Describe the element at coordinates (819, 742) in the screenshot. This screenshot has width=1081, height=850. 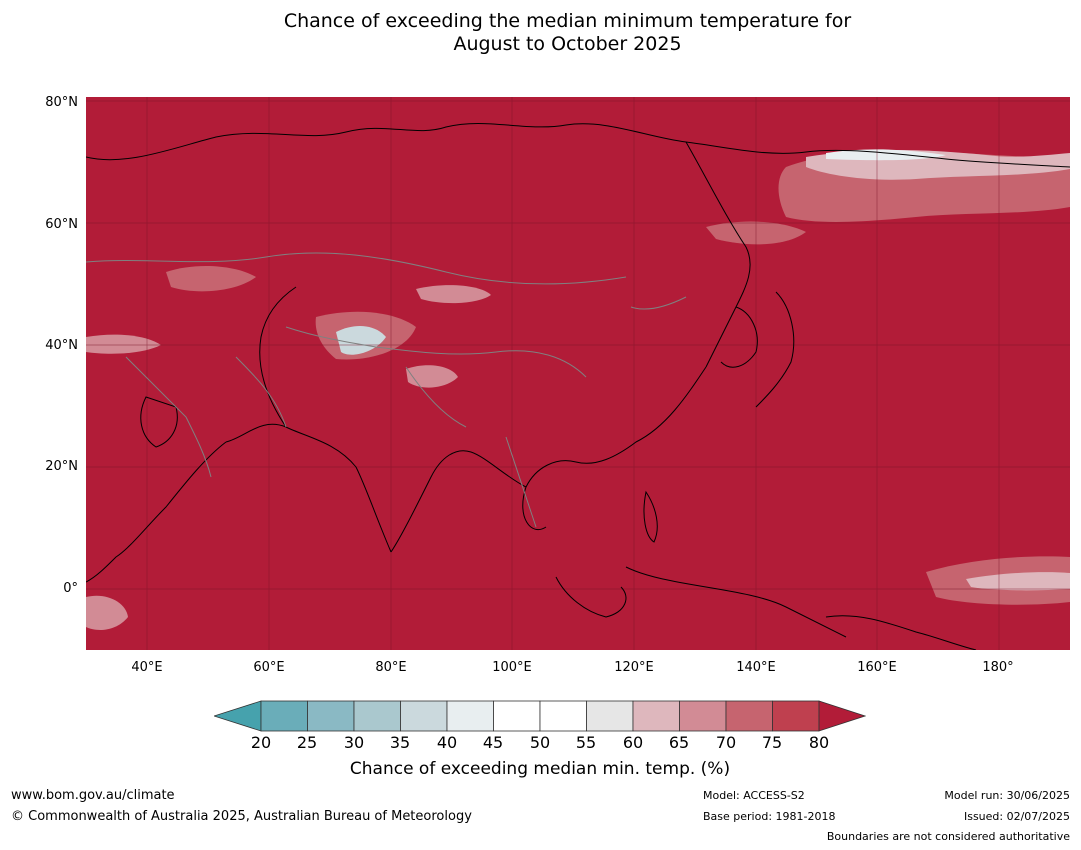
I see `colorbar-tick-80: 80` at that location.